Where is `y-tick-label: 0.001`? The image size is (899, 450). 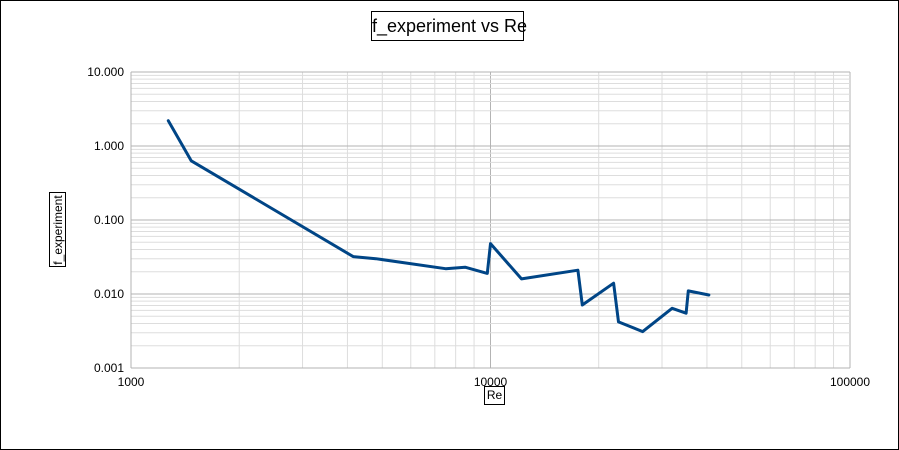
y-tick-label: 0.001 is located at coordinates (109, 368).